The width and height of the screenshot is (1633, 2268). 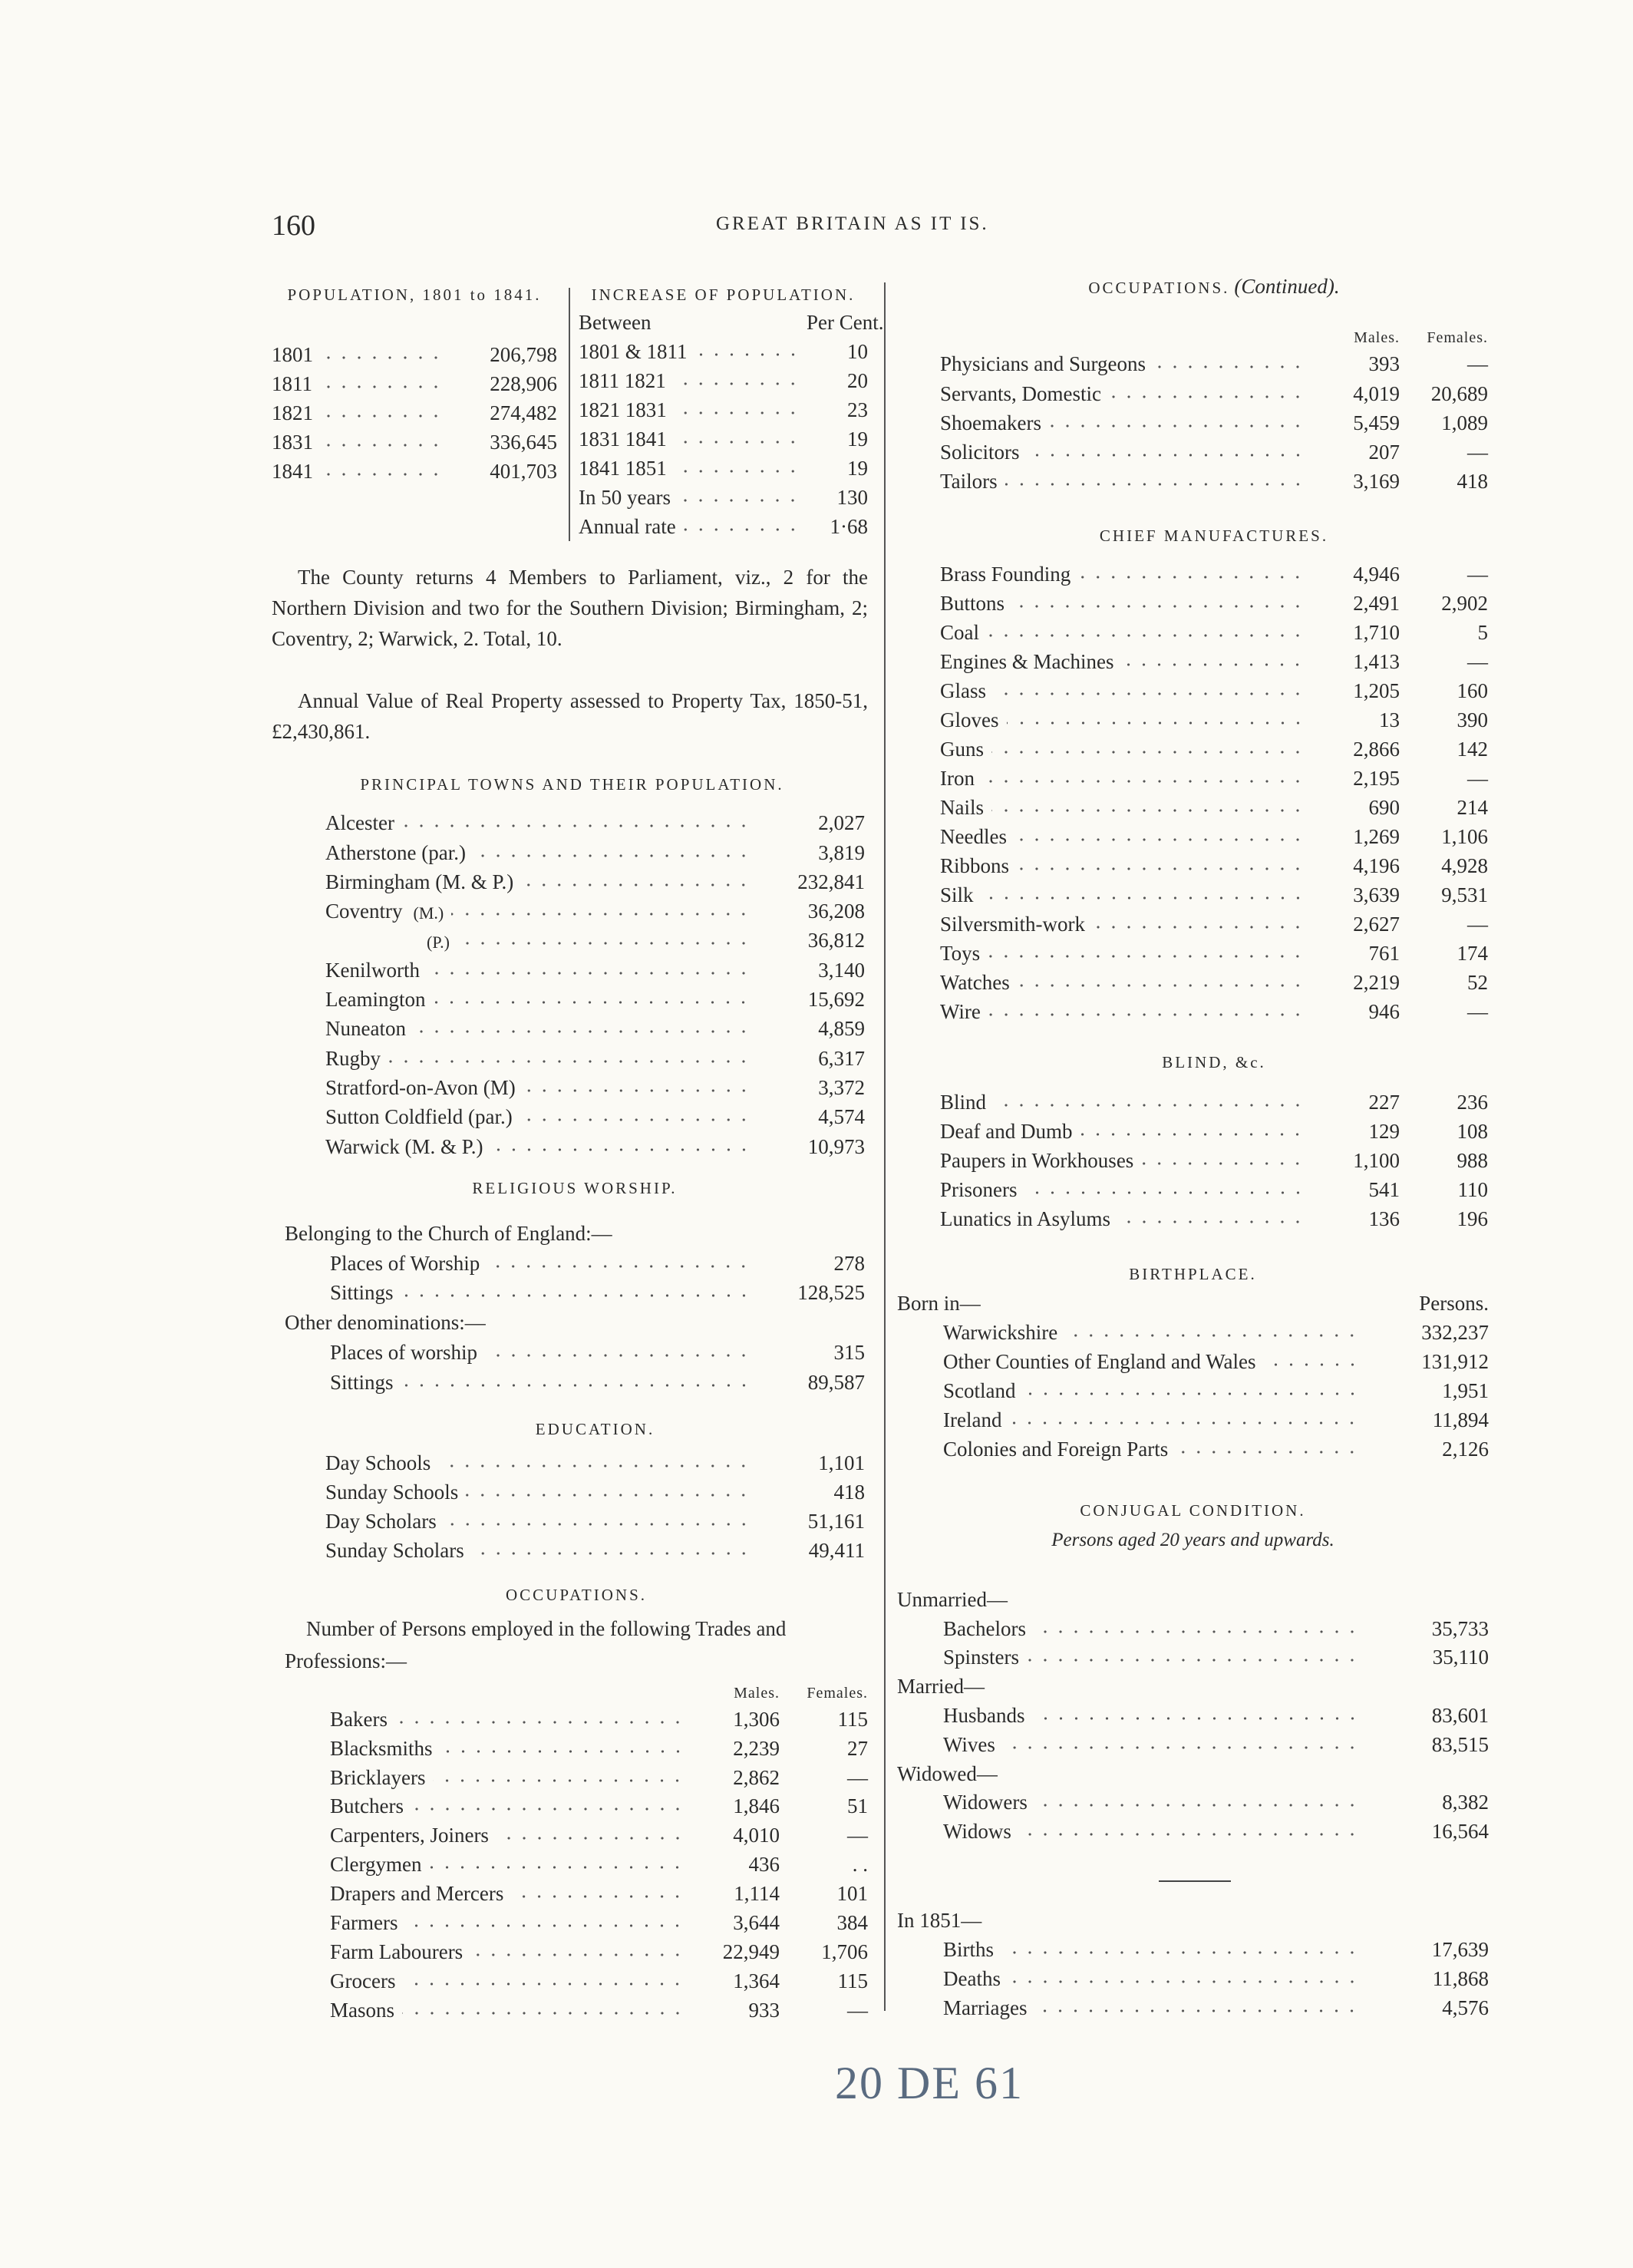 What do you see at coordinates (849, 1493) in the screenshot?
I see `row-value: 418` at bounding box center [849, 1493].